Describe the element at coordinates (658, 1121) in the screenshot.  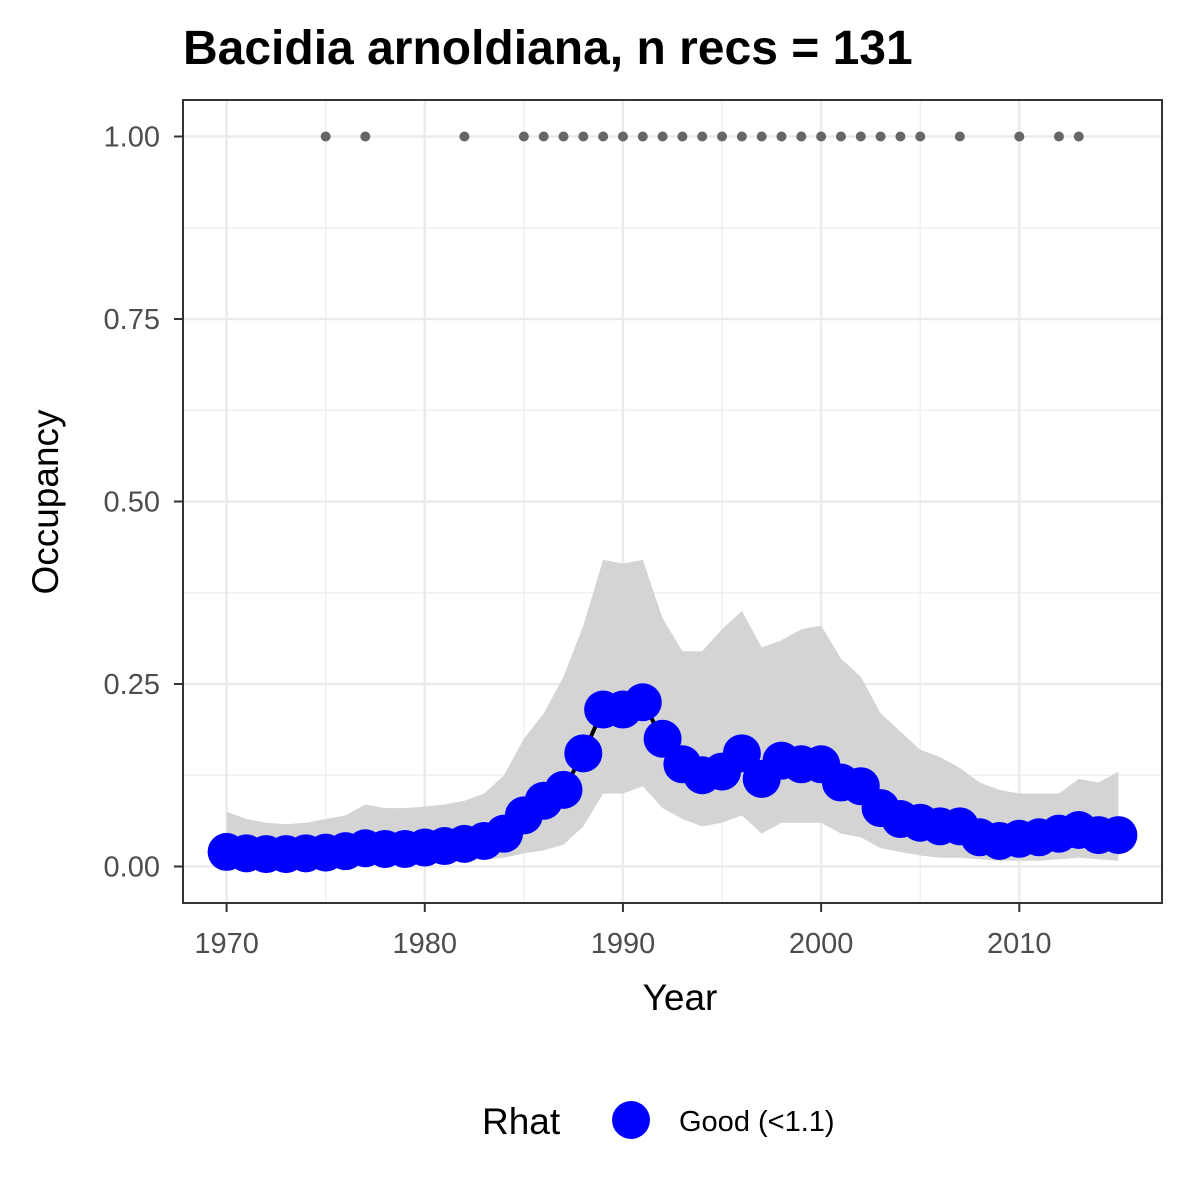
I see `legend: Rhat Good (<1.1)` at that location.